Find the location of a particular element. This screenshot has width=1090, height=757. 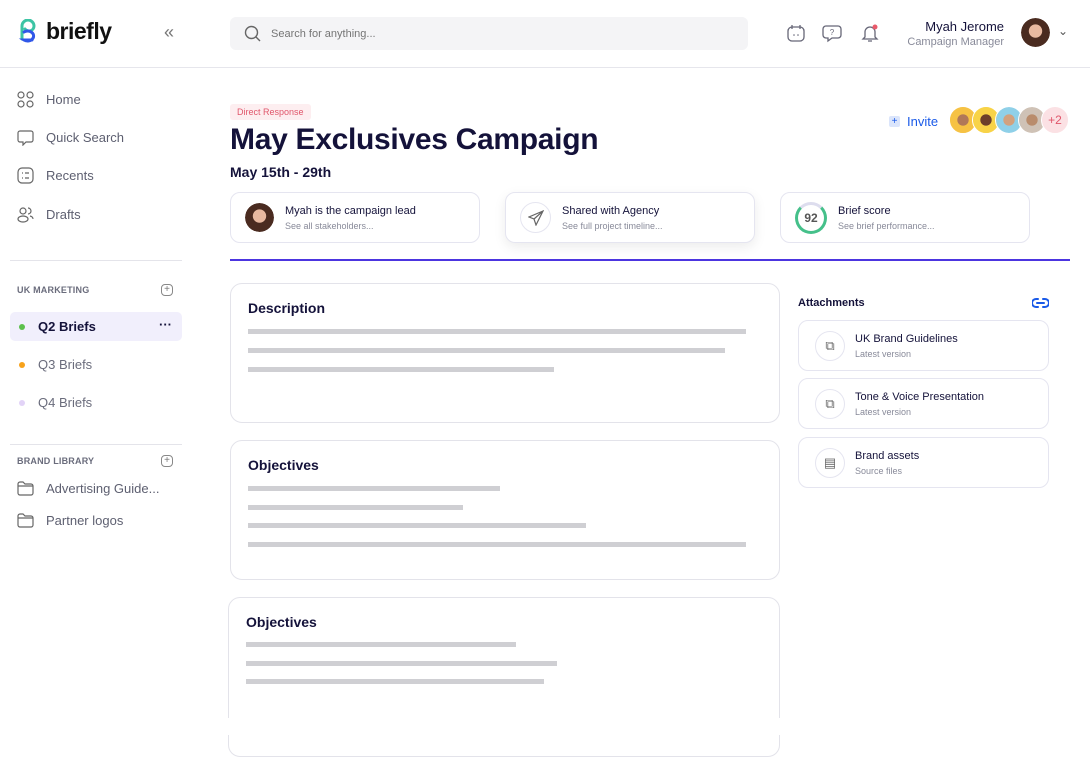

page-title: May Exclusives Campaign is located at coordinates (414, 139).